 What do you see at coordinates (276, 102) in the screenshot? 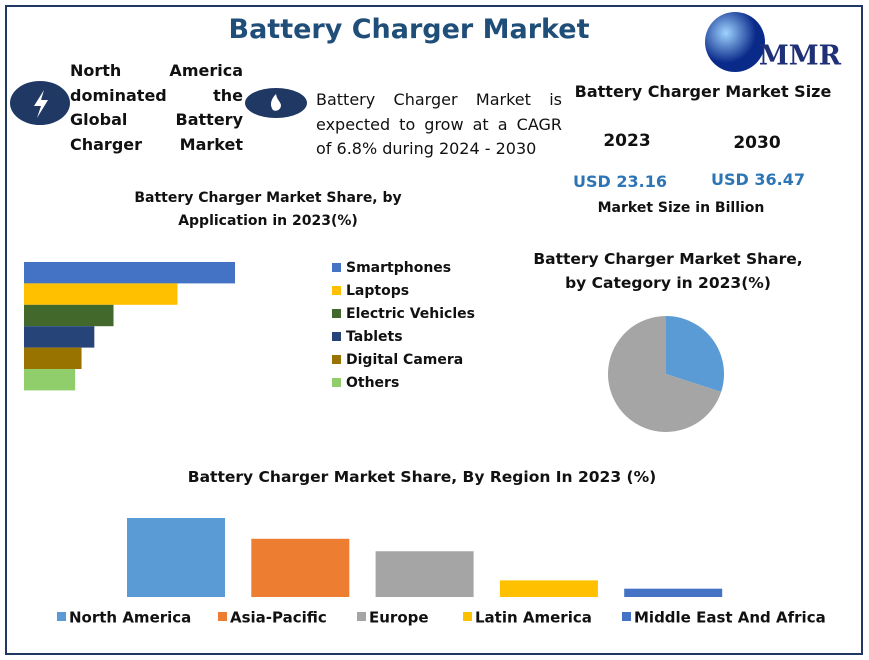
I see `flame-shape` at bounding box center [276, 102].